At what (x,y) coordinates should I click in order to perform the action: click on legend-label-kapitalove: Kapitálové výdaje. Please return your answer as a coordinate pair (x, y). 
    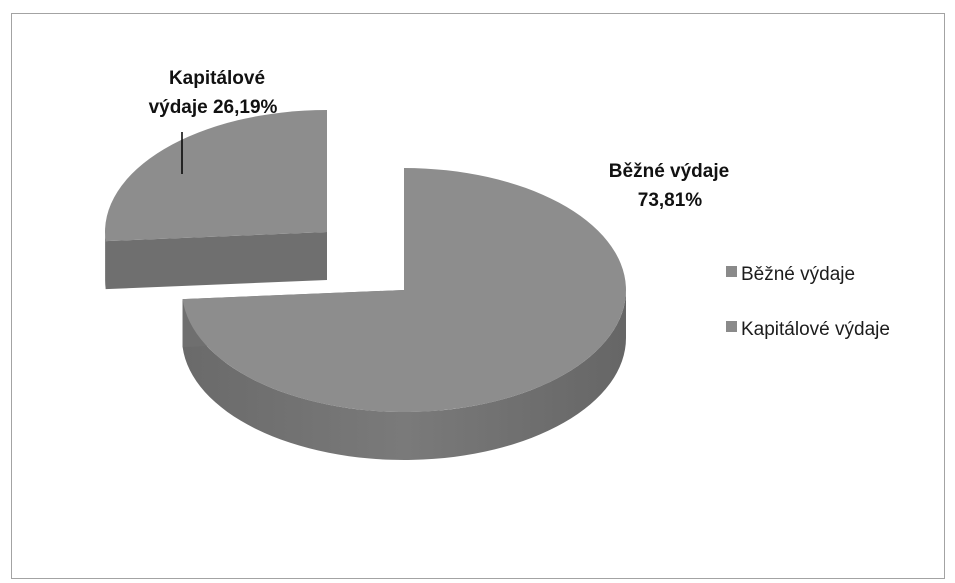
    Looking at the image, I should click on (815, 329).